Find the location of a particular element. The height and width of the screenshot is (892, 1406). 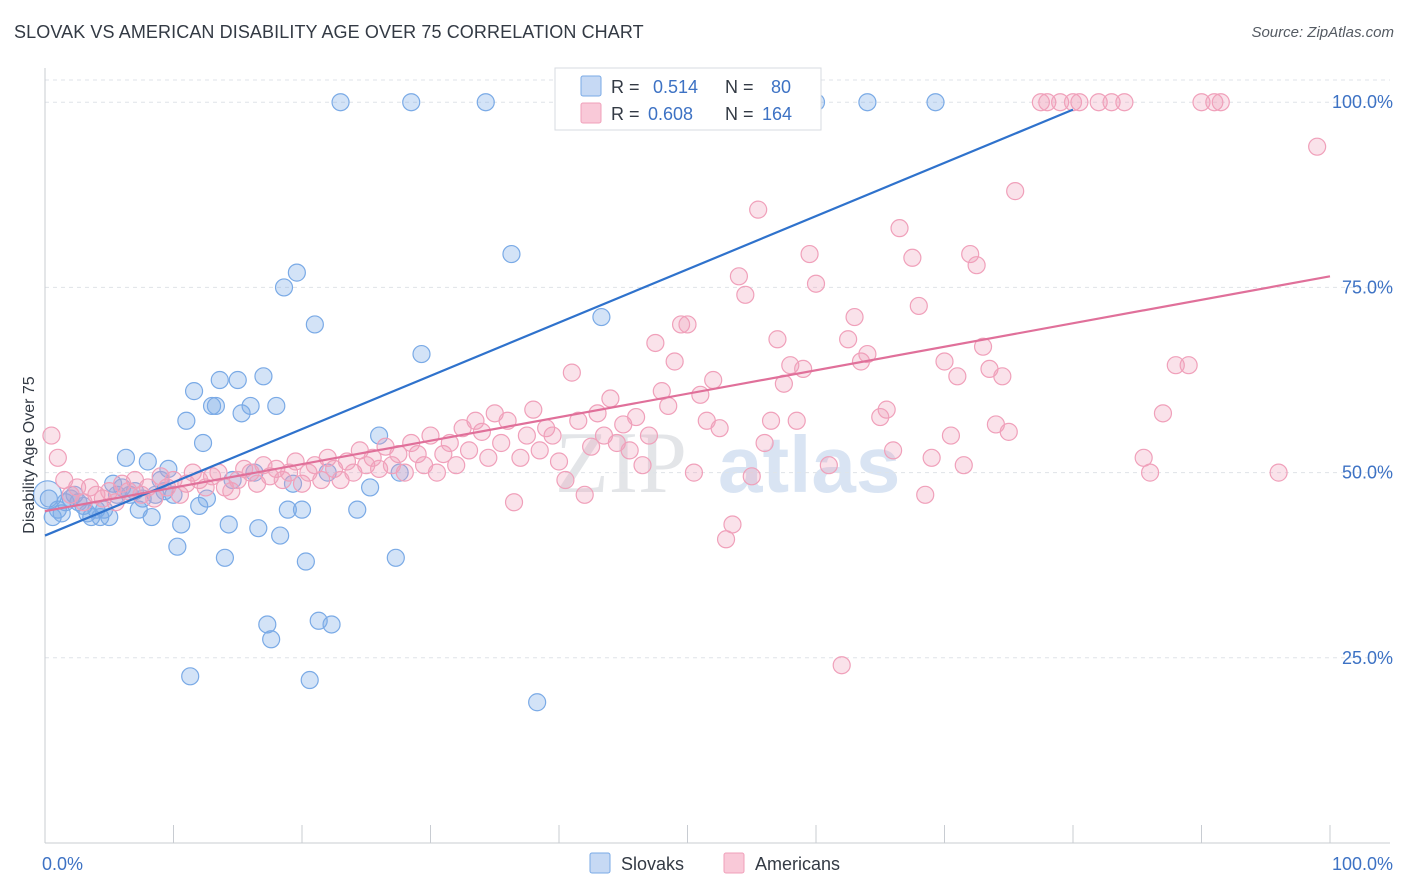

y-axis-label: Disability Age Over 75 is located at coordinates (29, 455).